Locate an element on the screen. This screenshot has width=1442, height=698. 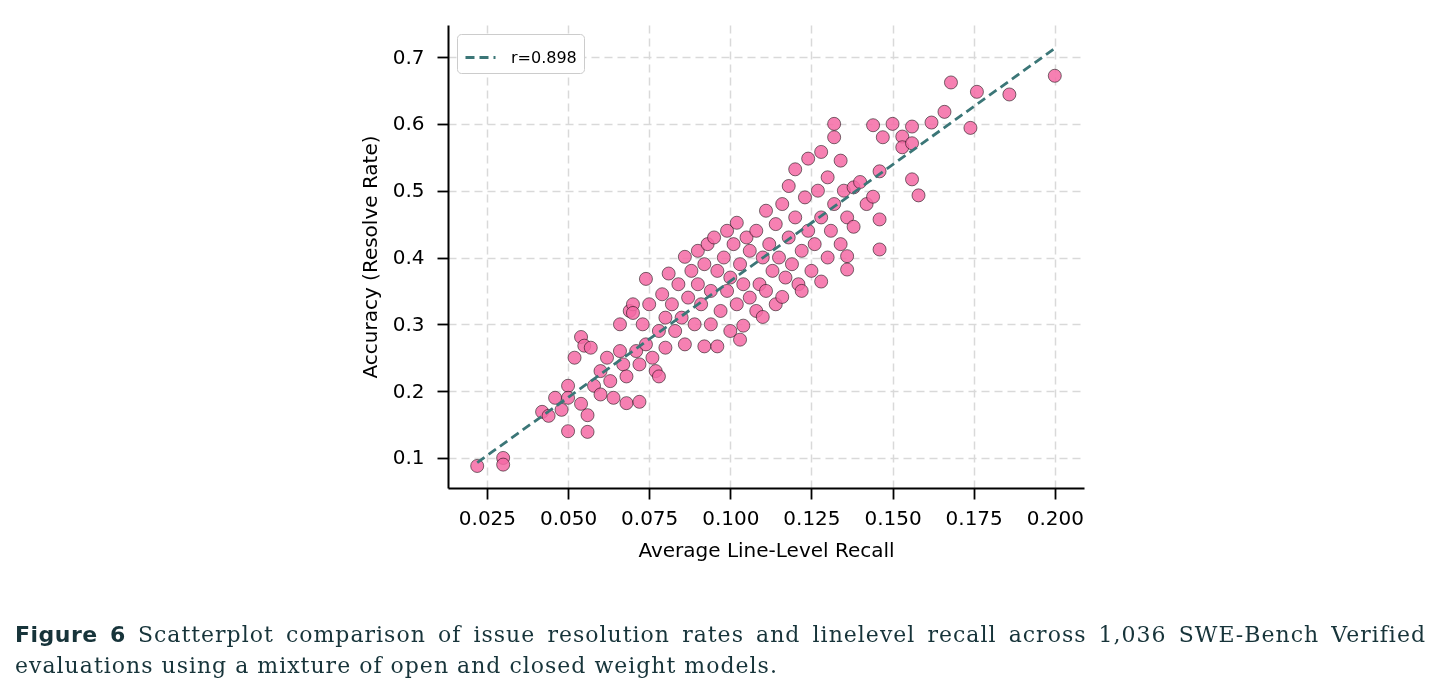
y-tick-label: 0.5 is located at coordinates (408, 190).